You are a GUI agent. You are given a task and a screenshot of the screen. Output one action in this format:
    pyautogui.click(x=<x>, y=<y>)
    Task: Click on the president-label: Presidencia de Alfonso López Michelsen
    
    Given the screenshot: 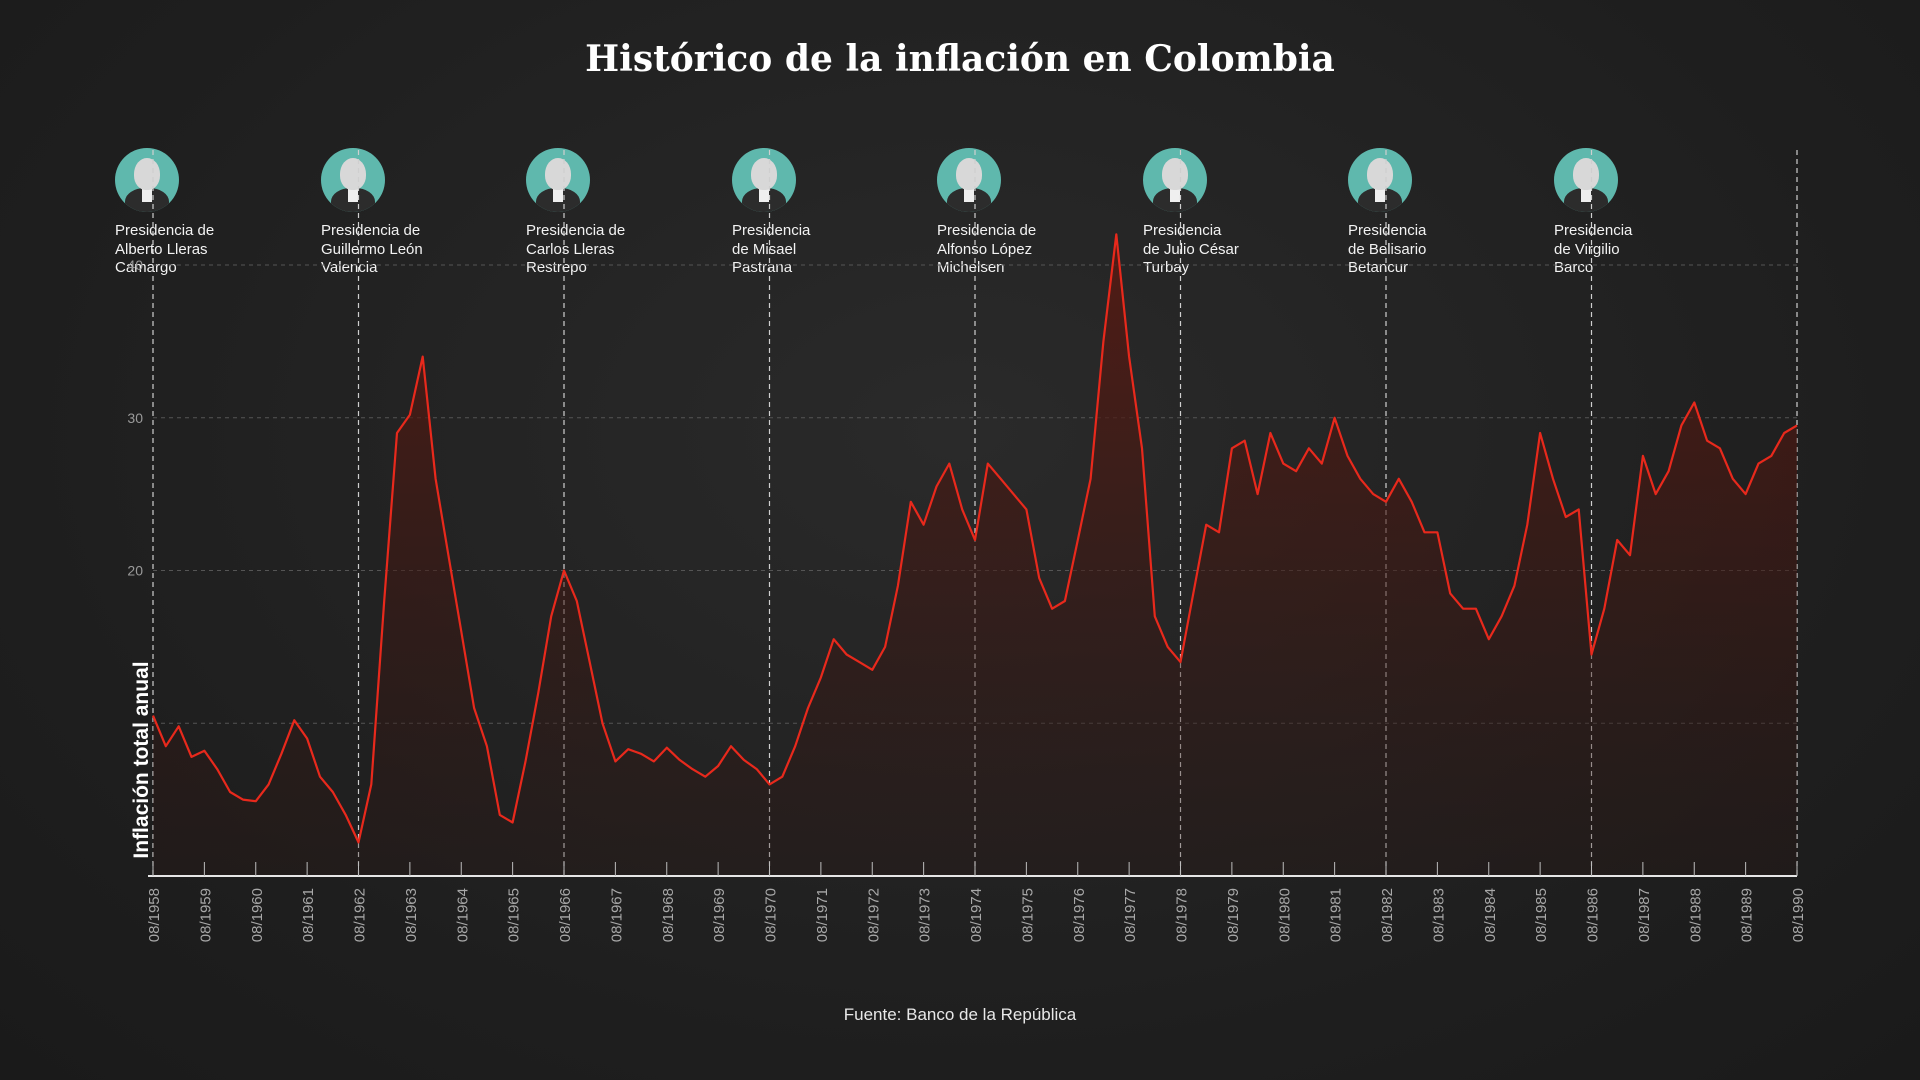 What is the action you would take?
    pyautogui.click(x=987, y=249)
    